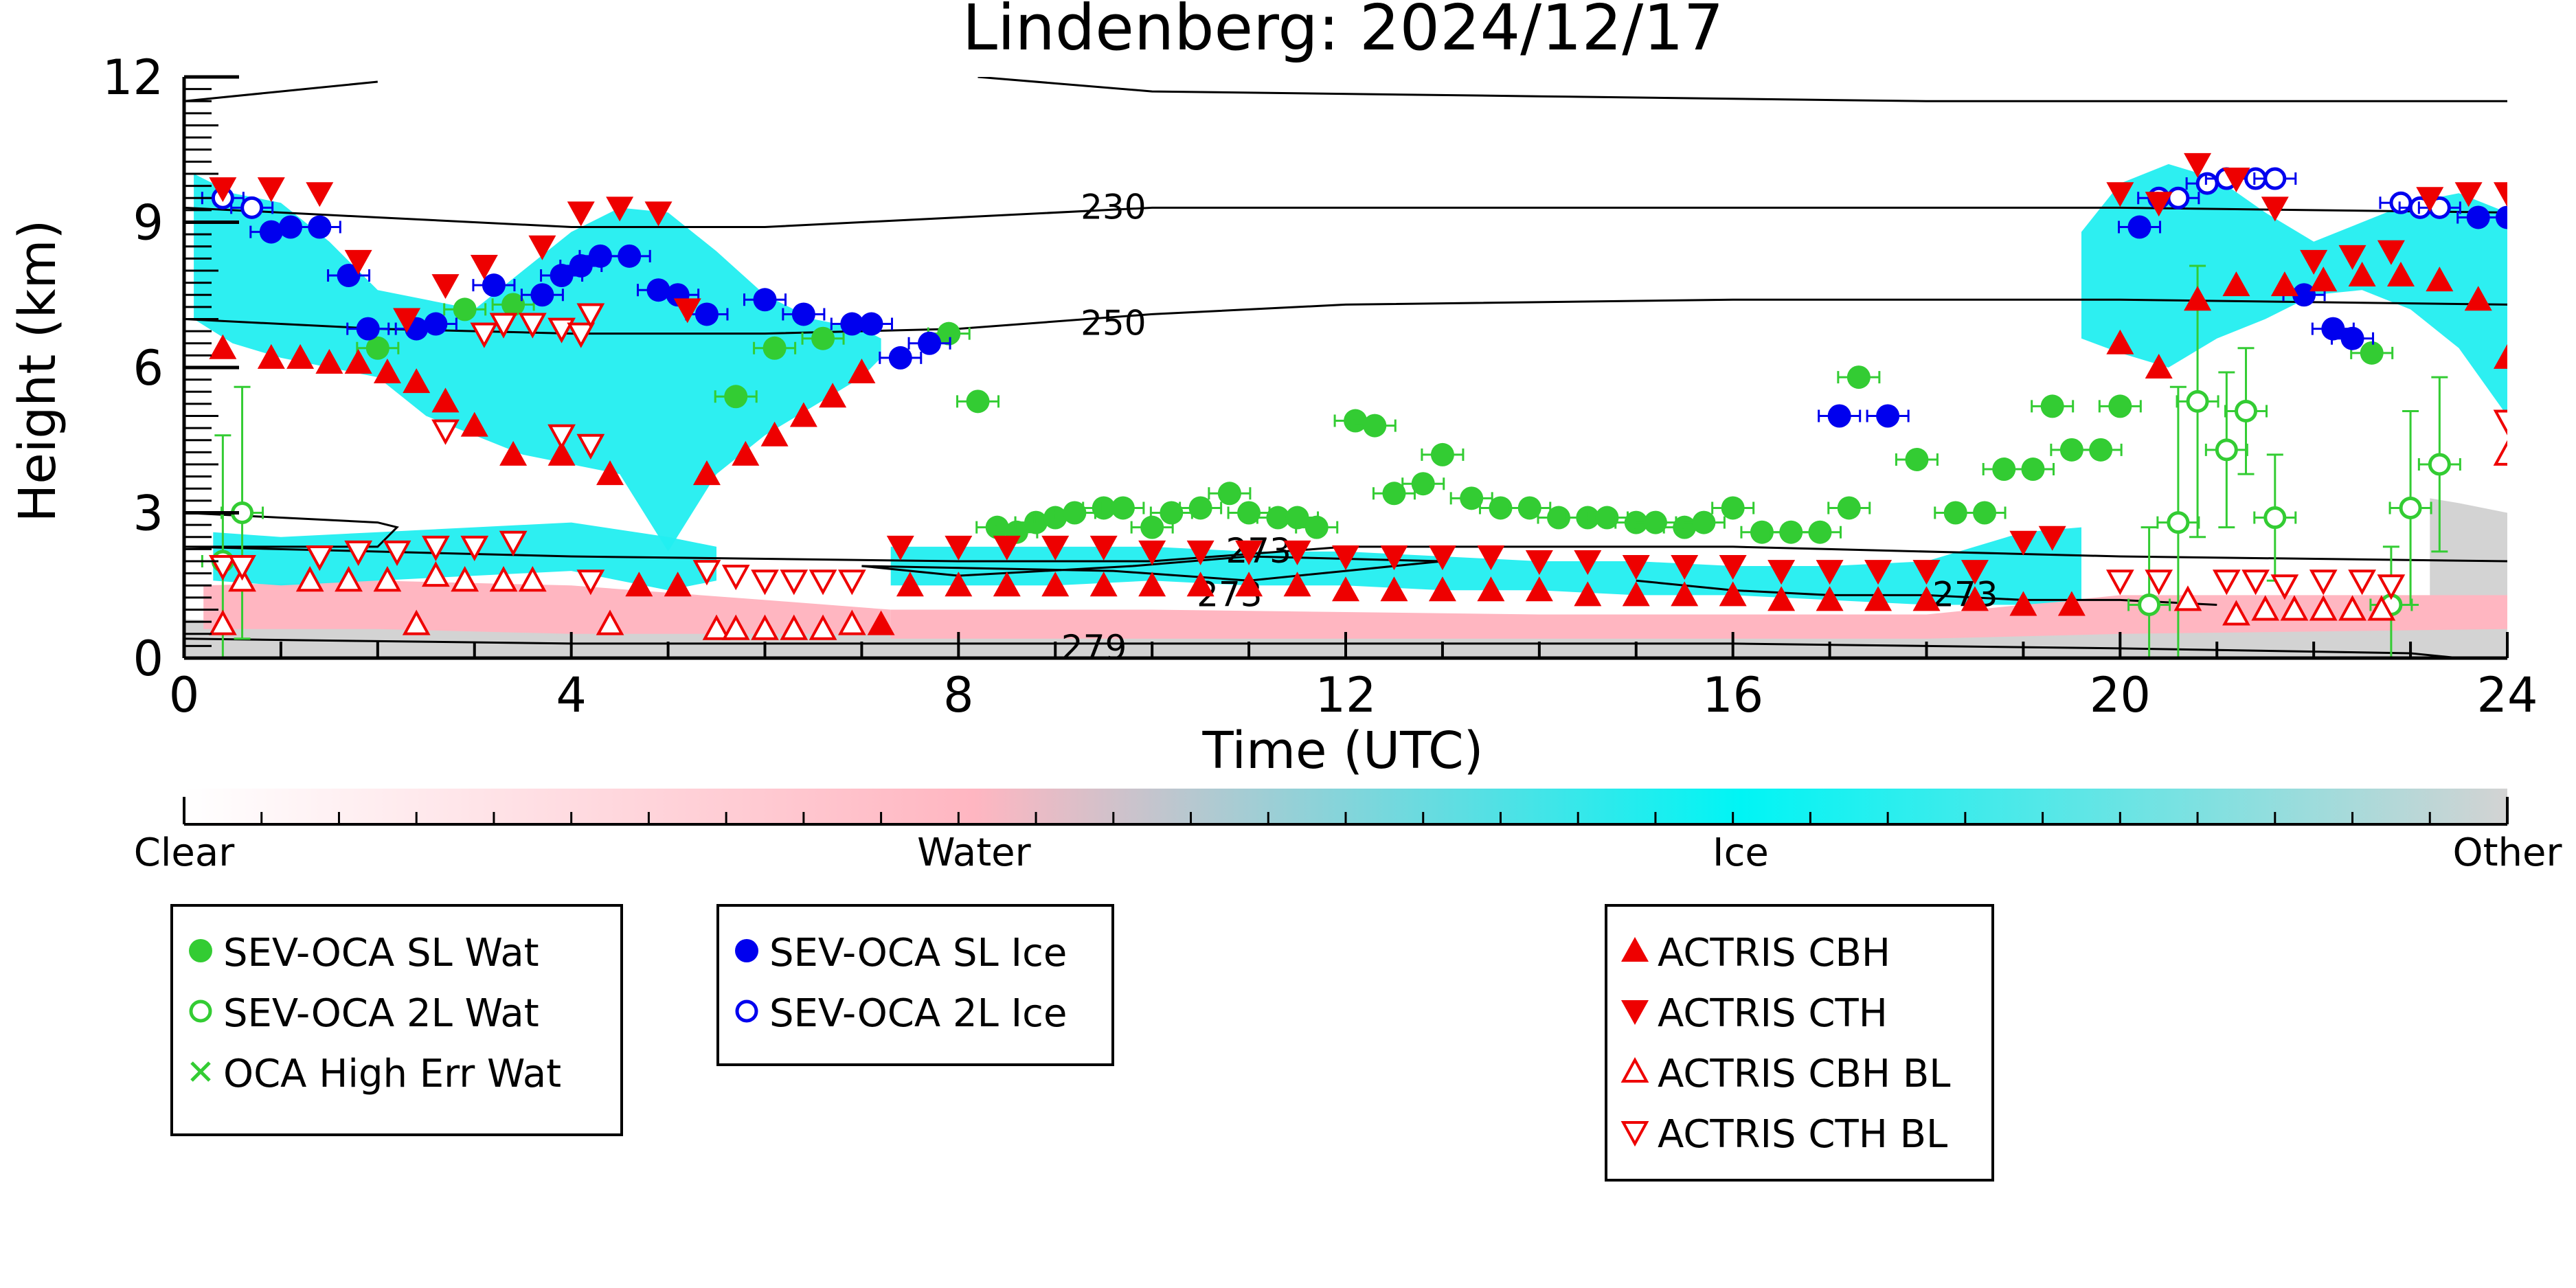 The width and height of the screenshot is (2576, 1288). Describe the element at coordinates (381, 953) in the screenshot. I see `legend-label: SEV-OCA SL Wat` at that location.